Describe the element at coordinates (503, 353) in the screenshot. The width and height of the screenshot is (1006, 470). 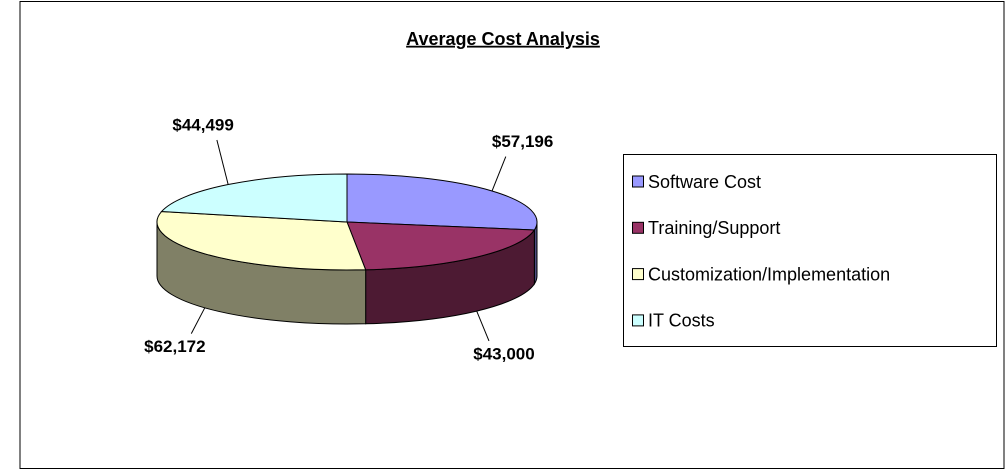
I see `data-label: $43,000` at that location.